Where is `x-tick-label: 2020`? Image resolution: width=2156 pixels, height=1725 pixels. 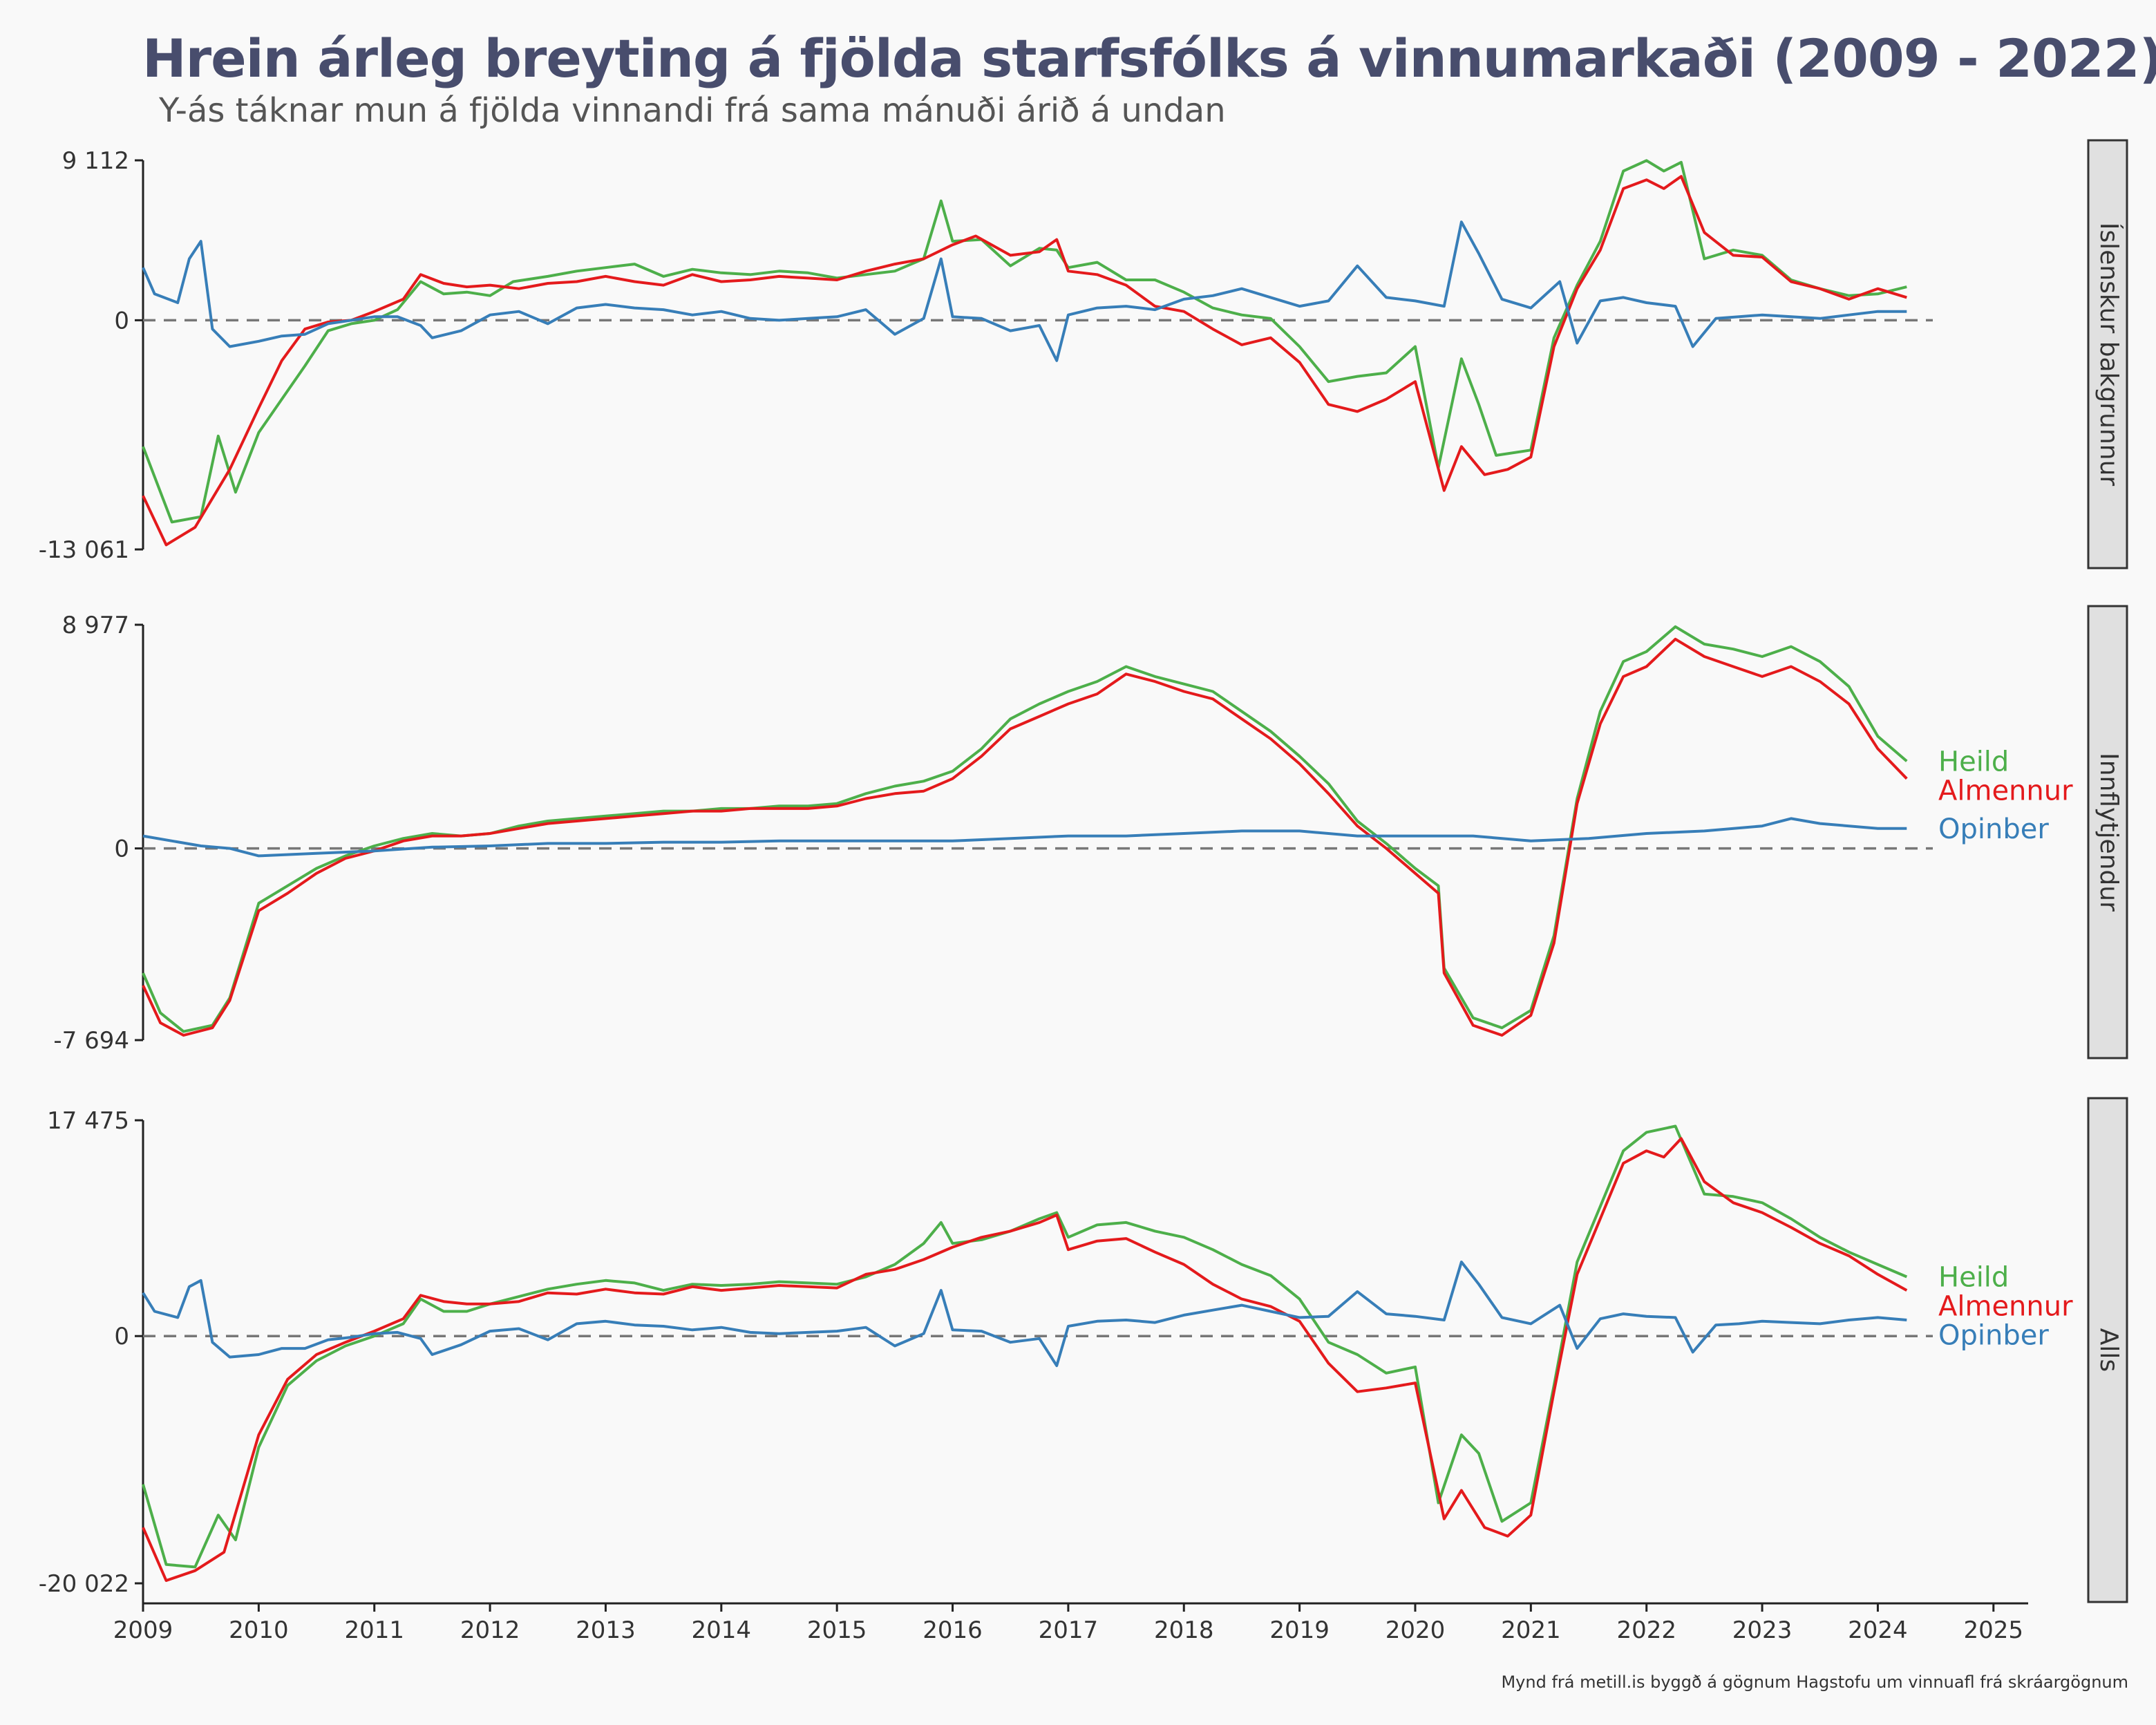 x-tick-label: 2020 is located at coordinates (1416, 1630).